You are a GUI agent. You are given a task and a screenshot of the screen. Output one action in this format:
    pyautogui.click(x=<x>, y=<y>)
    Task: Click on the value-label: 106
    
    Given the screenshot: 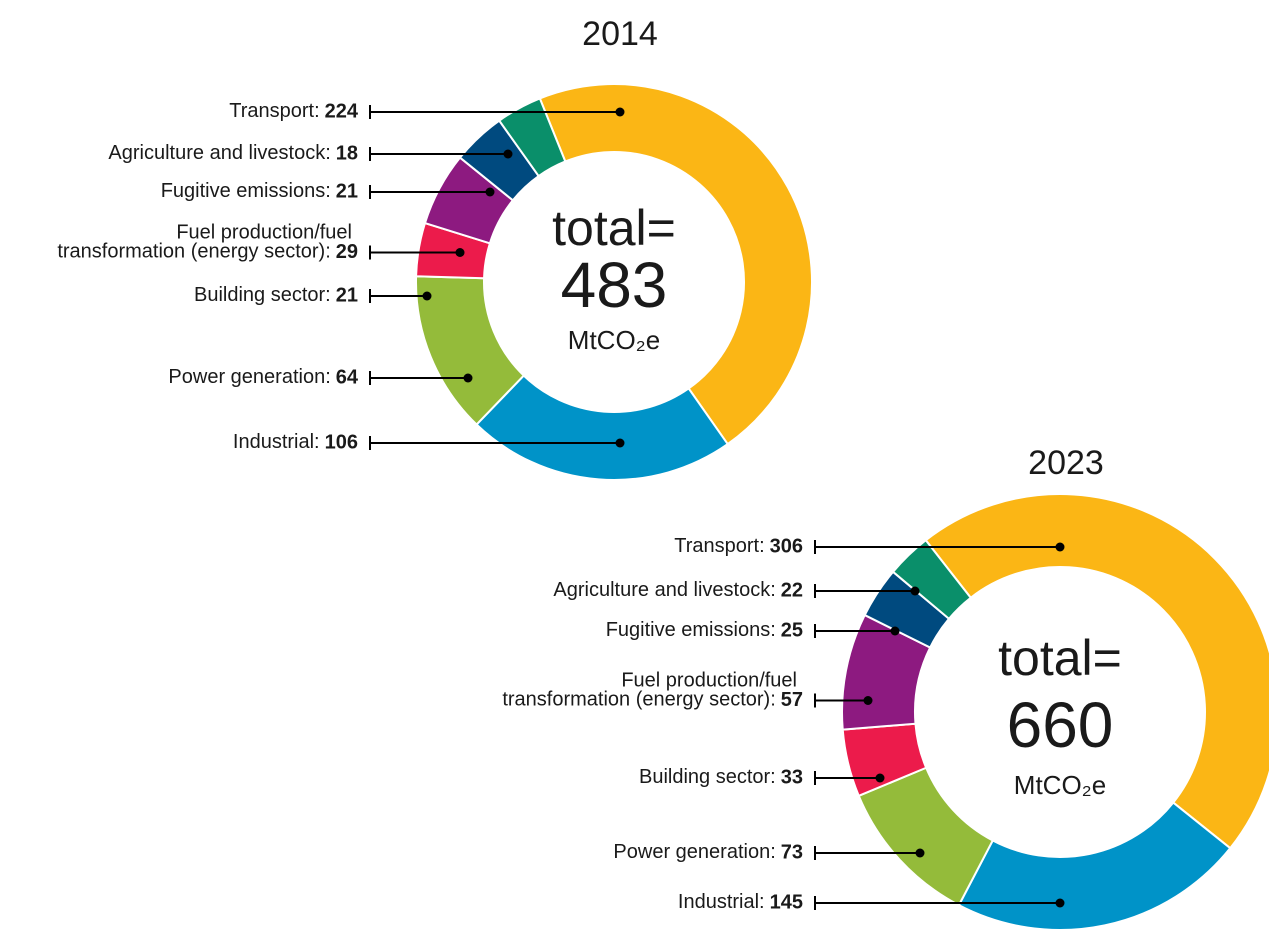 What is the action you would take?
    pyautogui.click(x=341, y=442)
    